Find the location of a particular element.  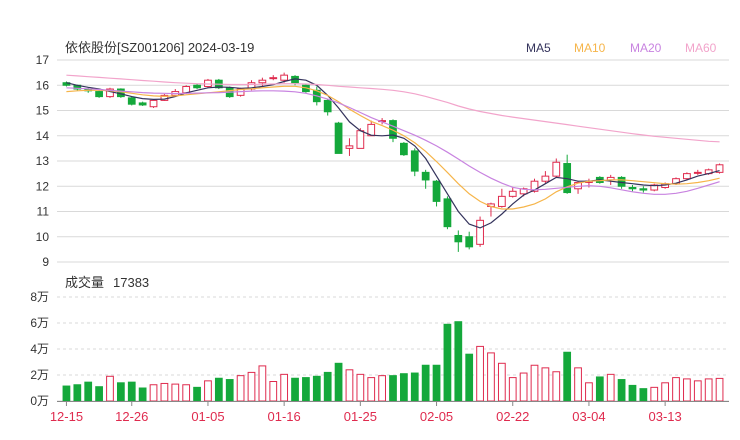

volume-tick-label: 2万 is located at coordinates (39, 375).